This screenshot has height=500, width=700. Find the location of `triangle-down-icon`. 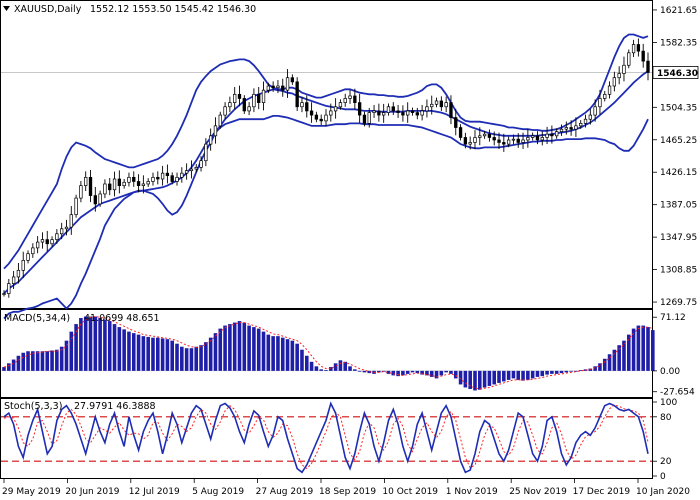

triangle-down-icon is located at coordinates (6, 8).